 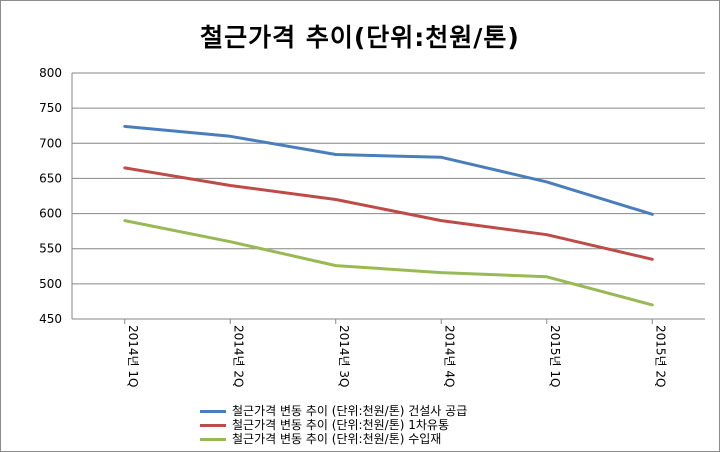 What do you see at coordinates (213, 439) in the screenshot?
I see `legend-swatch-import` at bounding box center [213, 439].